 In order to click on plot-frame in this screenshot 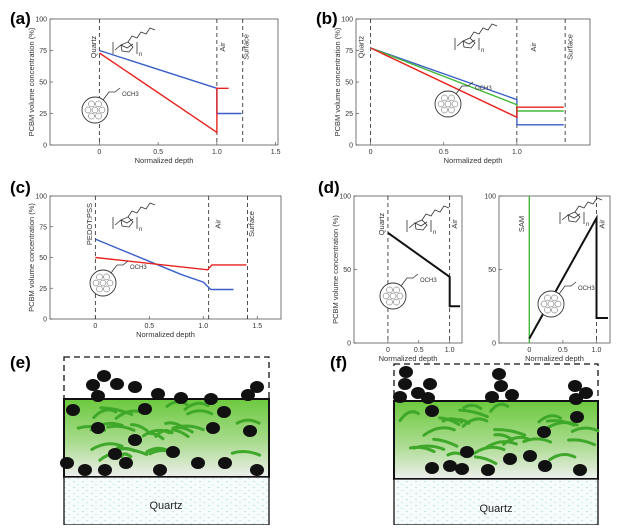, I will do `click(554, 269)`.